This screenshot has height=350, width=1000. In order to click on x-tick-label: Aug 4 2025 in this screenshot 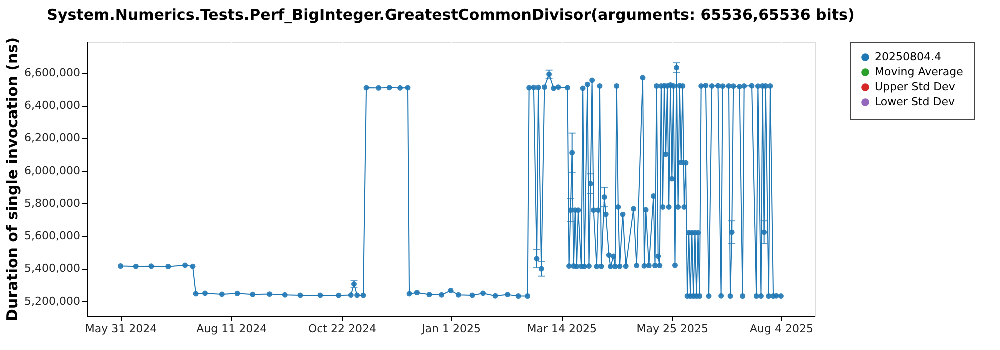, I will do `click(782, 329)`.